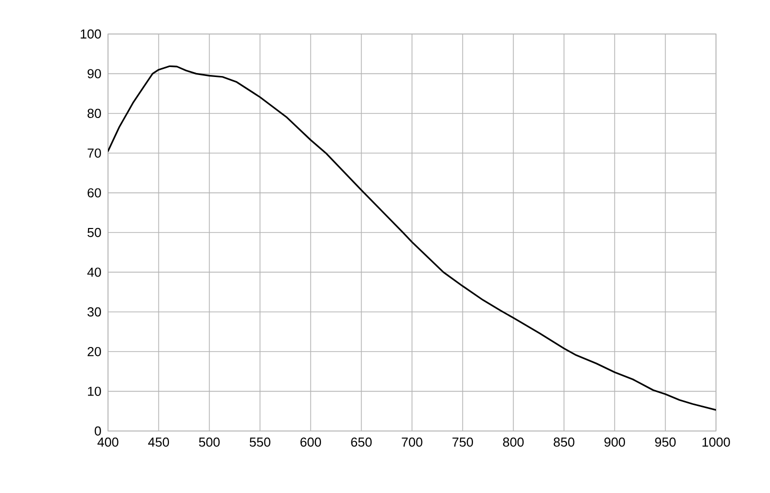 The image size is (770, 493). I want to click on y-tick-label: 60, so click(94, 193).